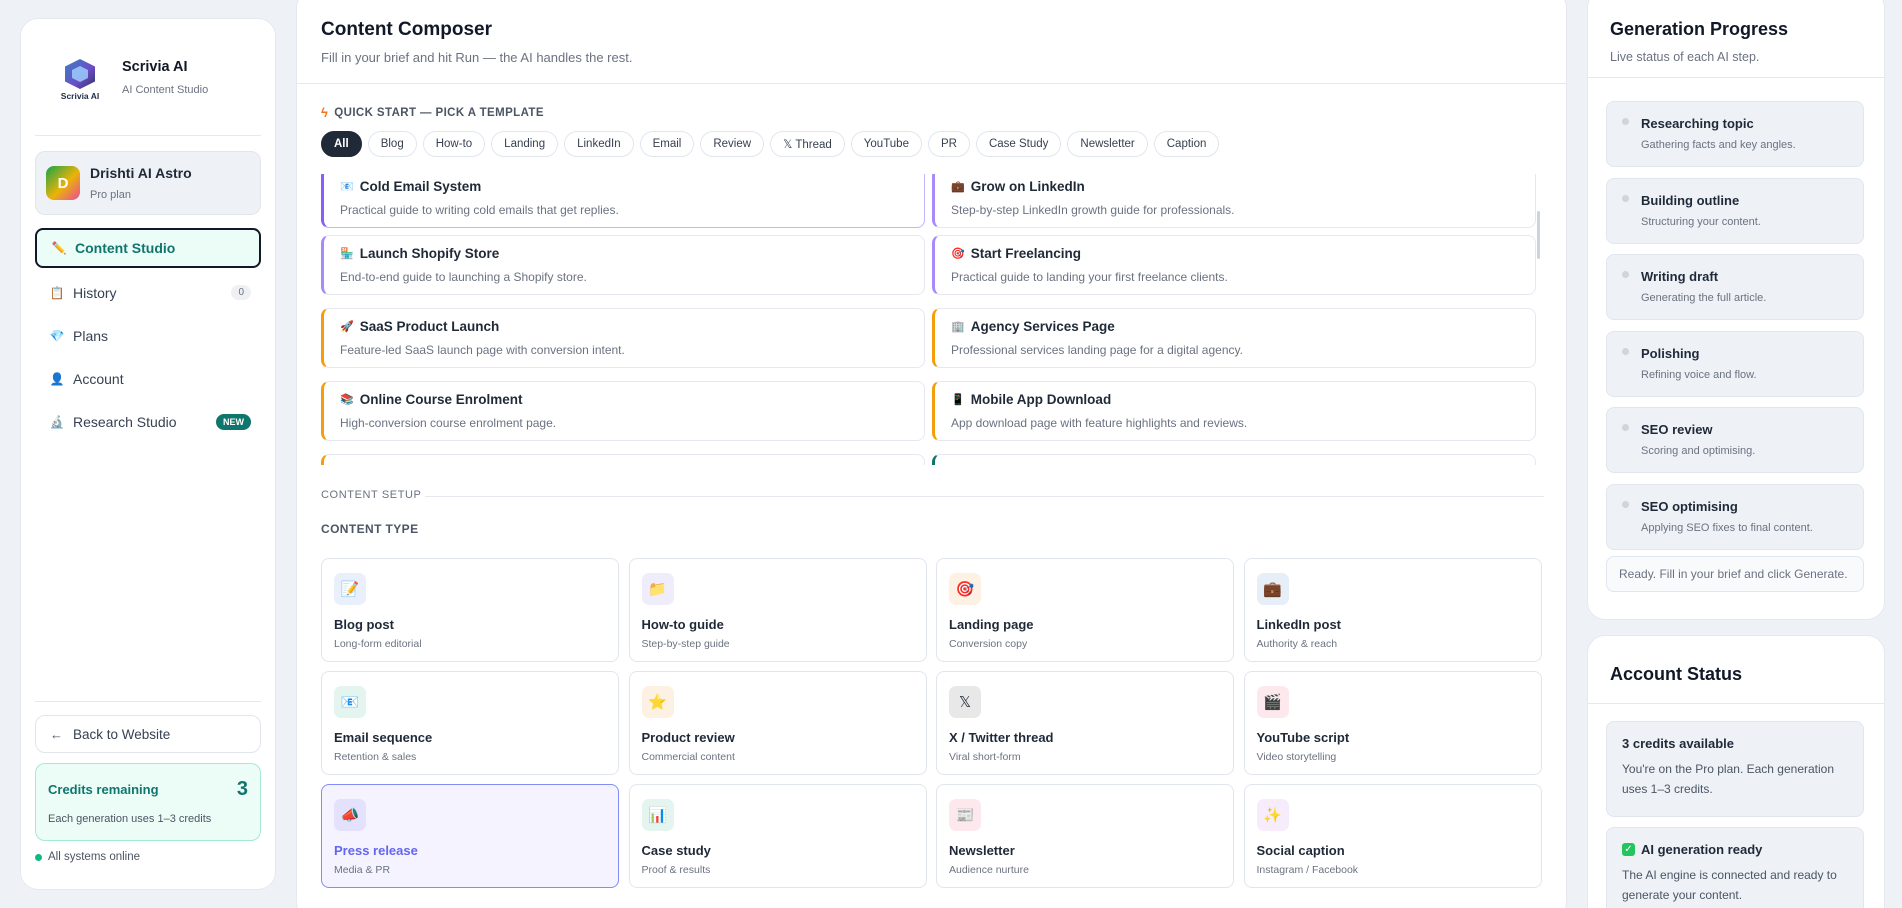 The image size is (1902, 908). I want to click on content-setup-label: CONTENT SETUP, so click(371, 495).